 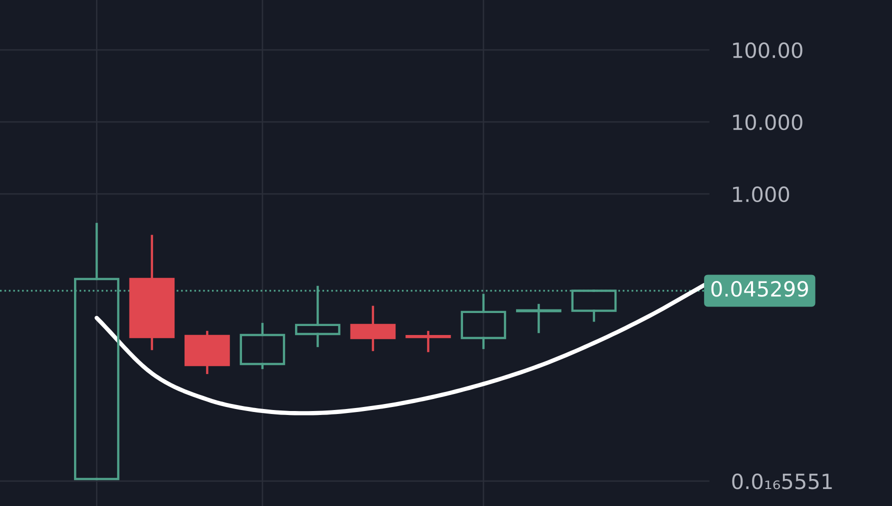 What do you see at coordinates (767, 50) in the screenshot?
I see `y-tick-label: 100.00` at bounding box center [767, 50].